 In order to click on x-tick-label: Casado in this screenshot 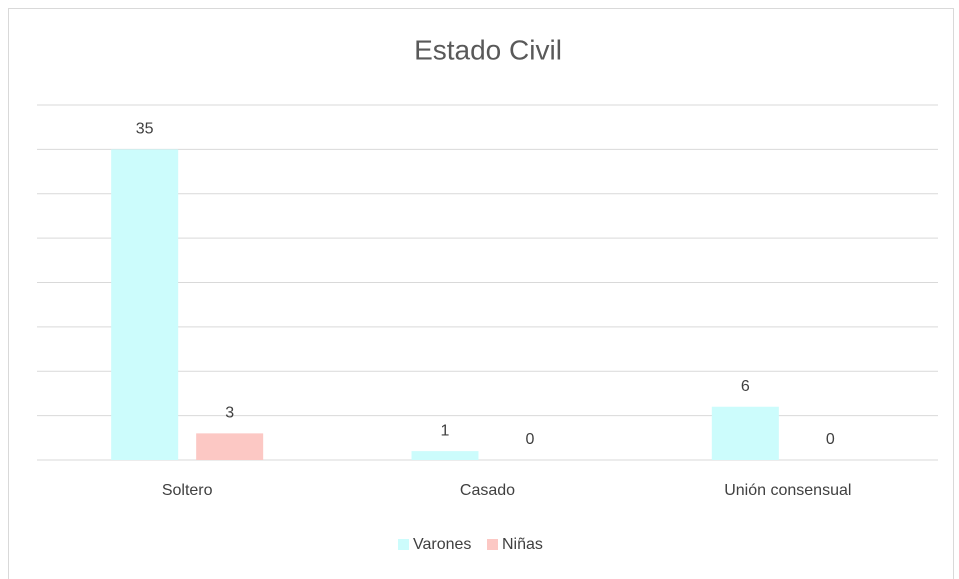, I will do `click(487, 490)`.